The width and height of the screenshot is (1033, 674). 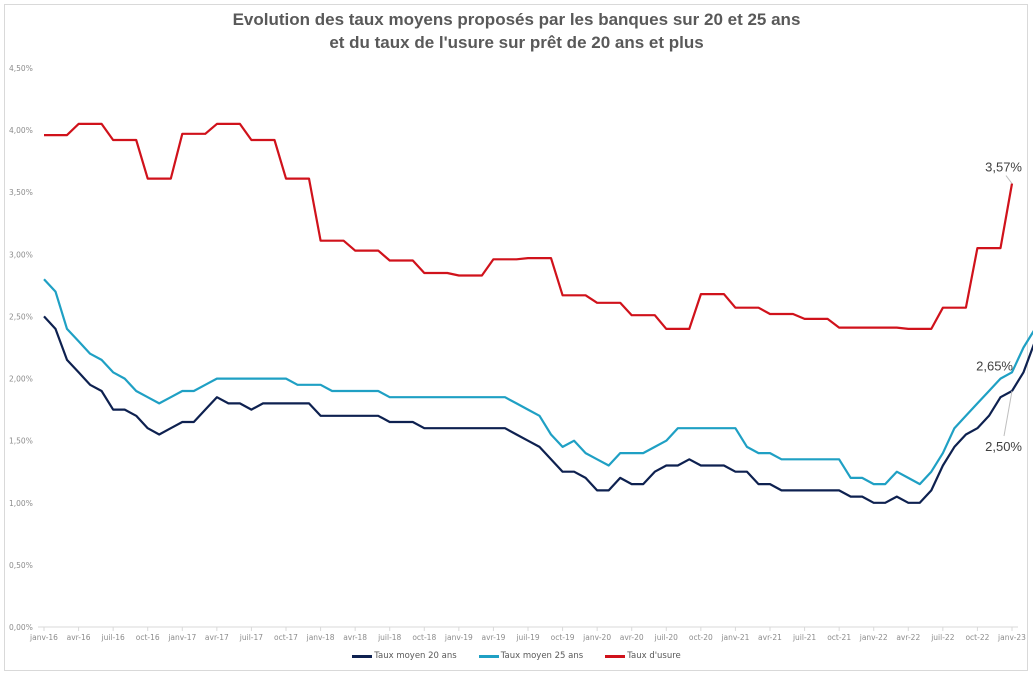 I want to click on x-tick-label: juil-22, so click(x=942, y=637).